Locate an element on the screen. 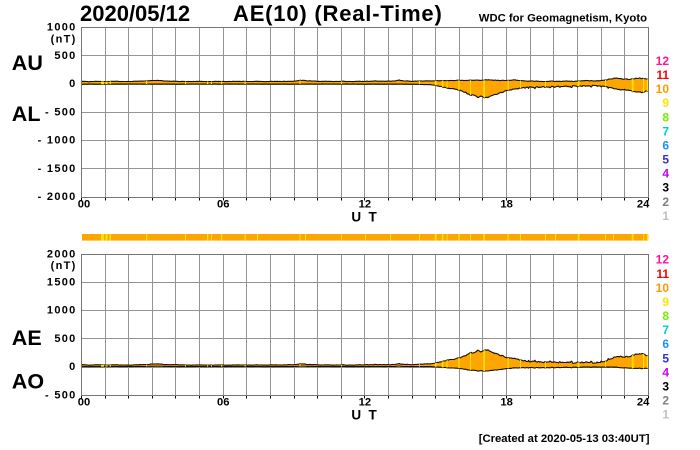  svg-text: WDC for Geomagnetism, Kyoto is located at coordinates (563, 19).